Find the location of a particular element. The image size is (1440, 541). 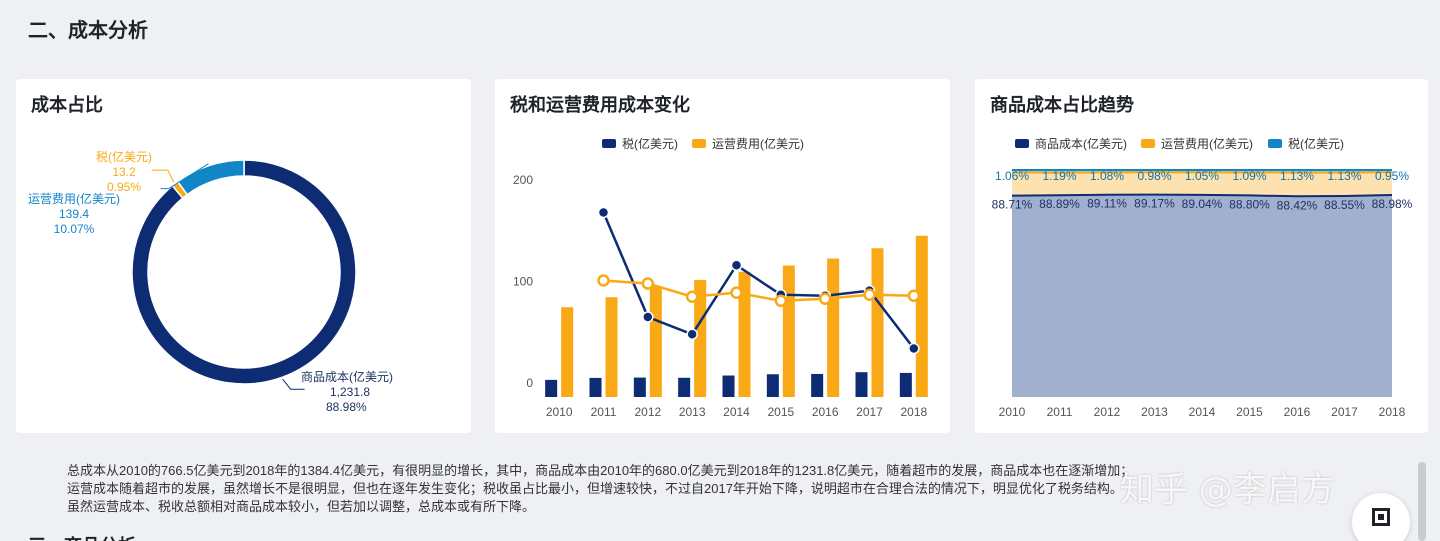

area-data-label: 0.98% is located at coordinates (1154, 176).